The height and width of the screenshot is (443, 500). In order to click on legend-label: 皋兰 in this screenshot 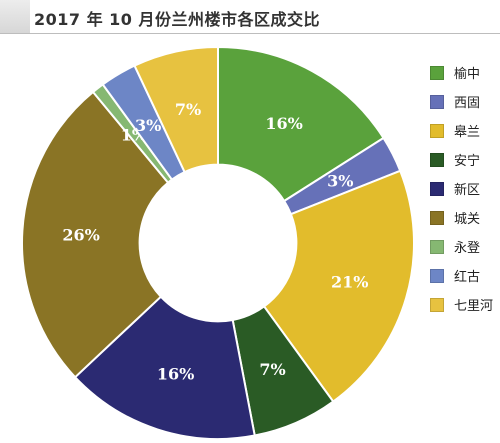, I will do `click(467, 132)`.